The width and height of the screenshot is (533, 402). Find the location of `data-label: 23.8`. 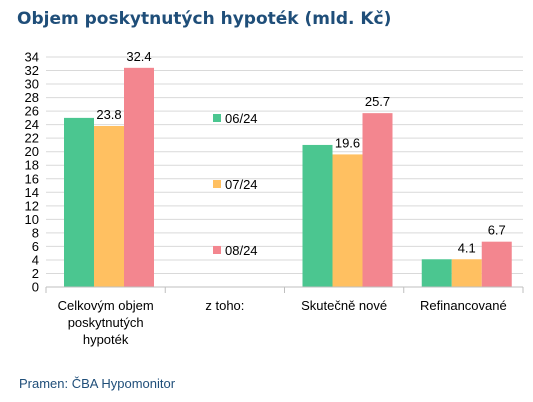

data-label: 23.8 is located at coordinates (108, 114).